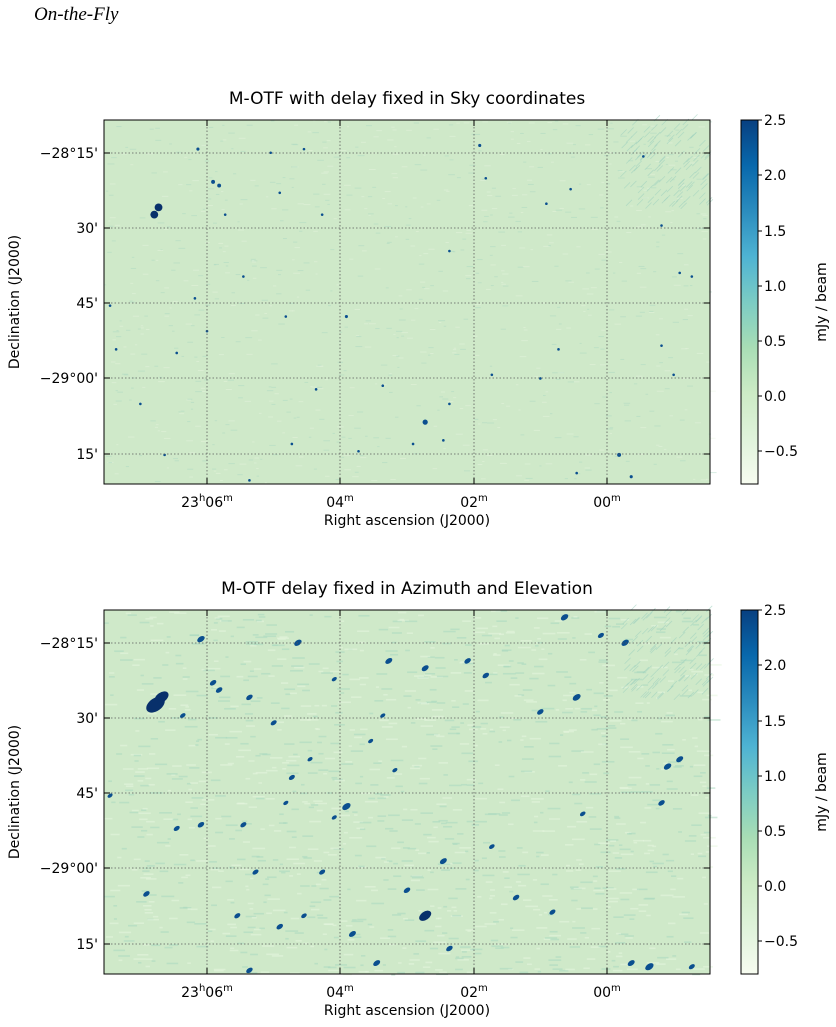 The width and height of the screenshot is (836, 1027). What do you see at coordinates (87, 229) in the screenshot?
I see `y-tick-label: 30'` at bounding box center [87, 229].